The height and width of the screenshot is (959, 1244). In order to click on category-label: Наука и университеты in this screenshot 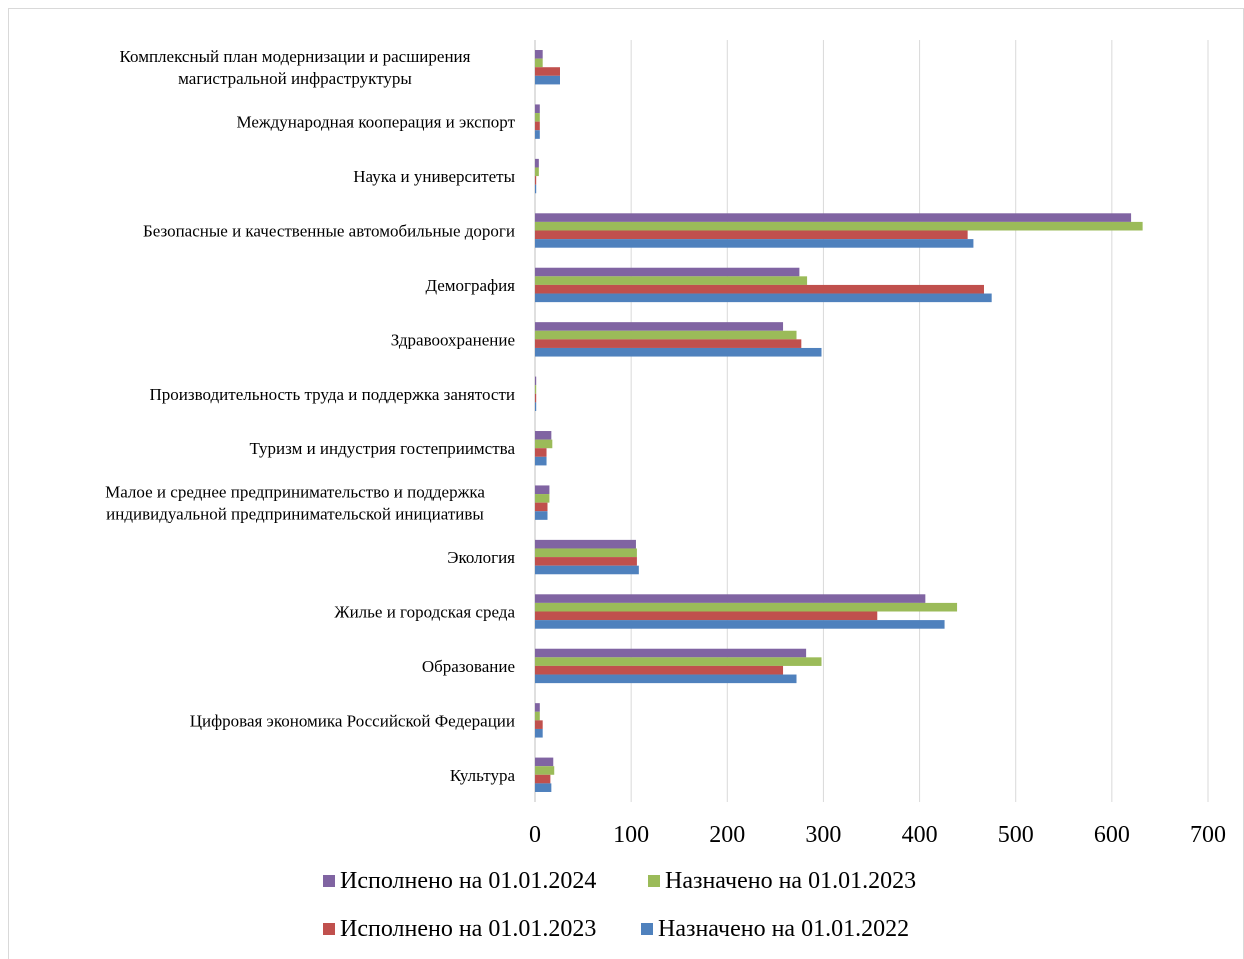, I will do `click(434, 176)`.